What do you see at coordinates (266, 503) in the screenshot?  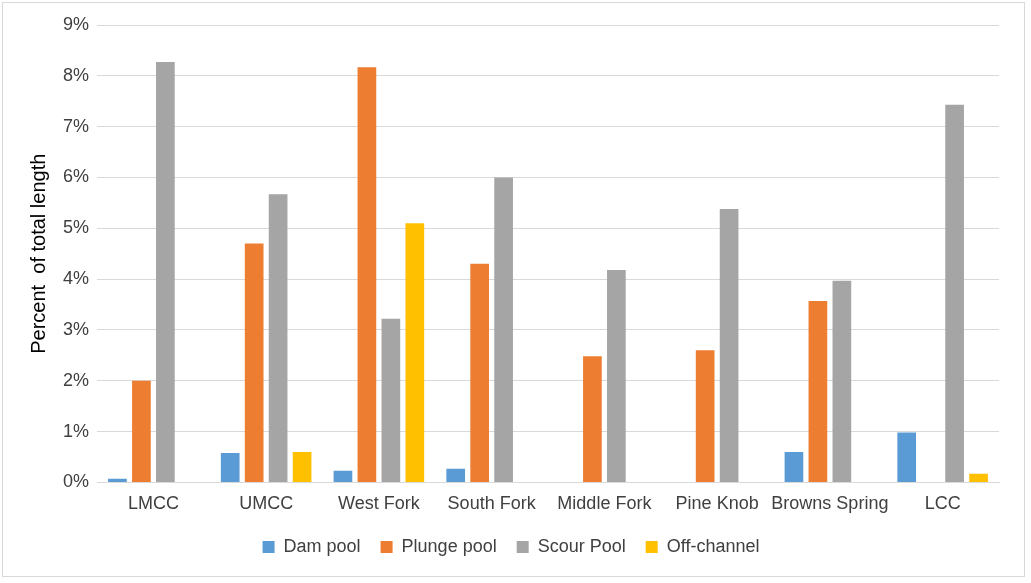 I see `x-tick-label: UMCC` at bounding box center [266, 503].